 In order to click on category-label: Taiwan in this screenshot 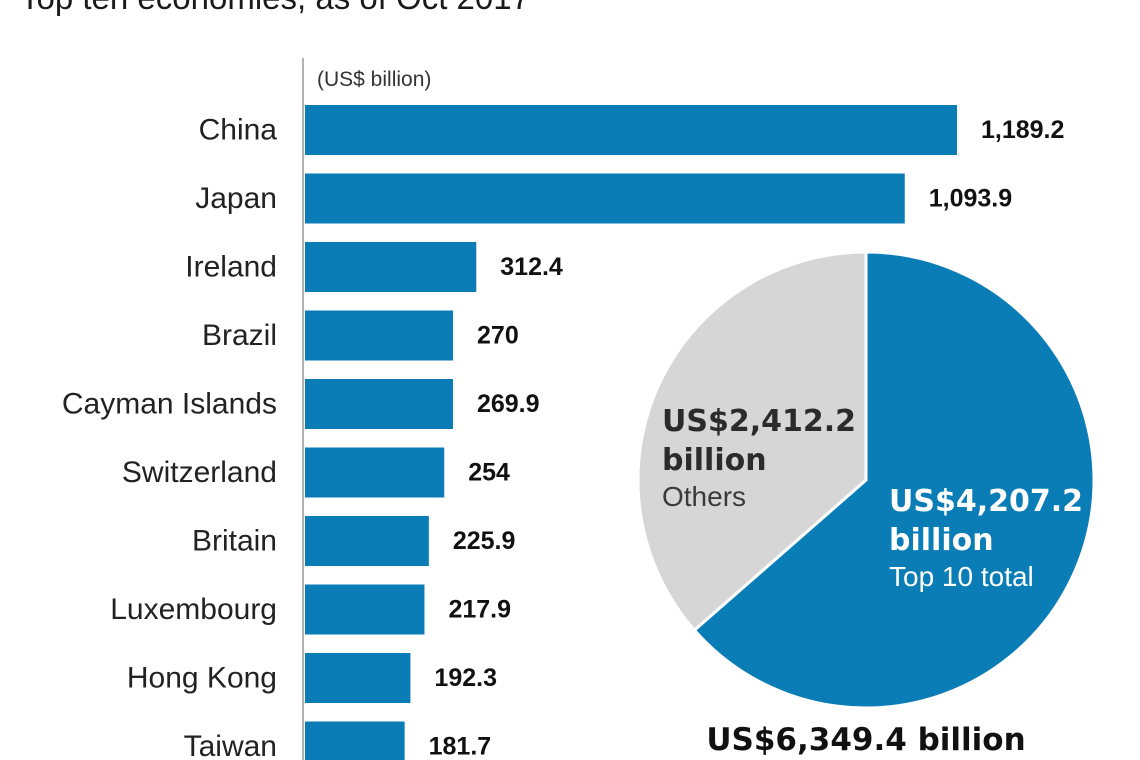, I will do `click(230, 745)`.